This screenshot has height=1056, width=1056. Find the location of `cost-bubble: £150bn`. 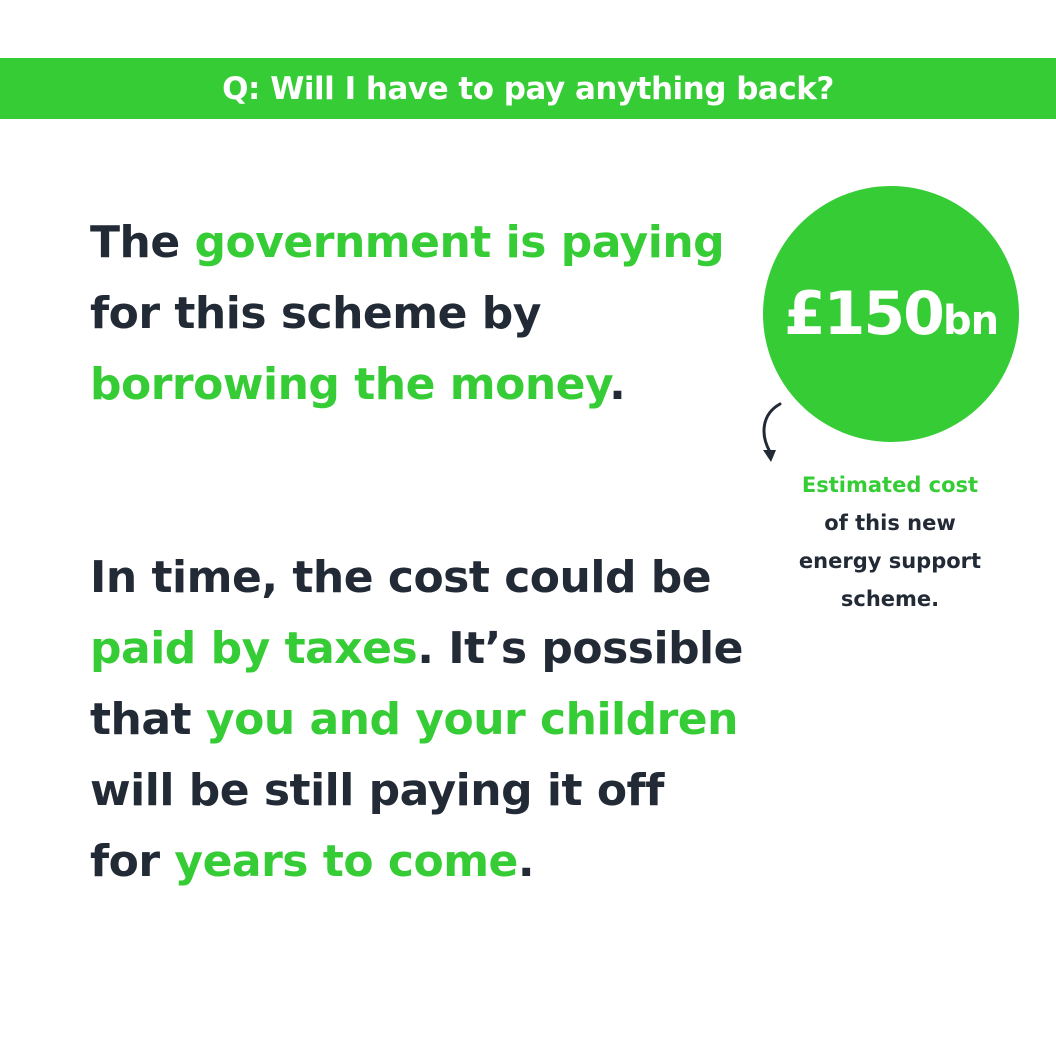

cost-bubble: £150bn is located at coordinates (891, 314).